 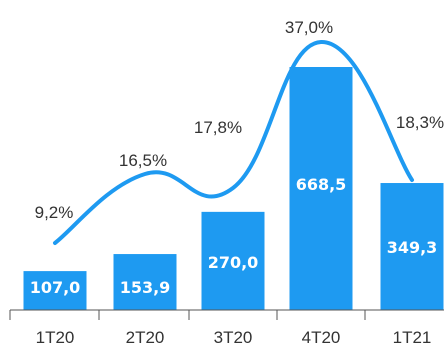 What do you see at coordinates (54, 212) in the screenshot?
I see `line-value-label-1T20: 9,2%` at bounding box center [54, 212].